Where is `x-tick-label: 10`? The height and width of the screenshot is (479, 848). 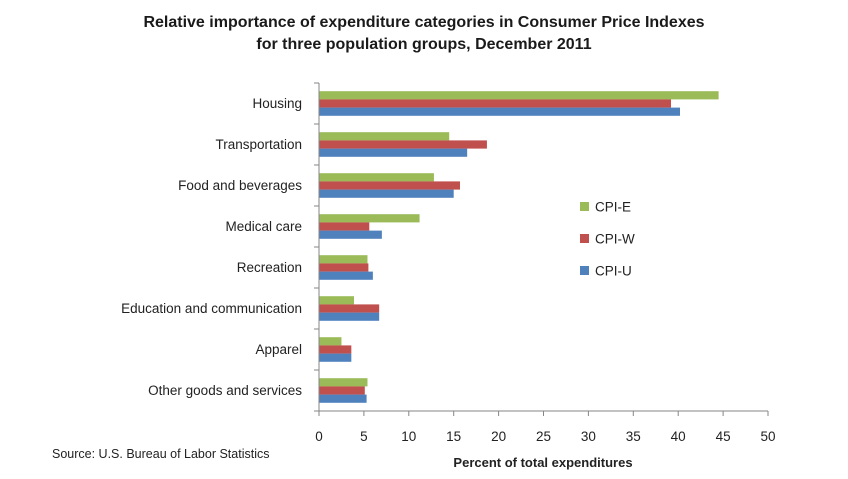
x-tick-label: 10 is located at coordinates (408, 436).